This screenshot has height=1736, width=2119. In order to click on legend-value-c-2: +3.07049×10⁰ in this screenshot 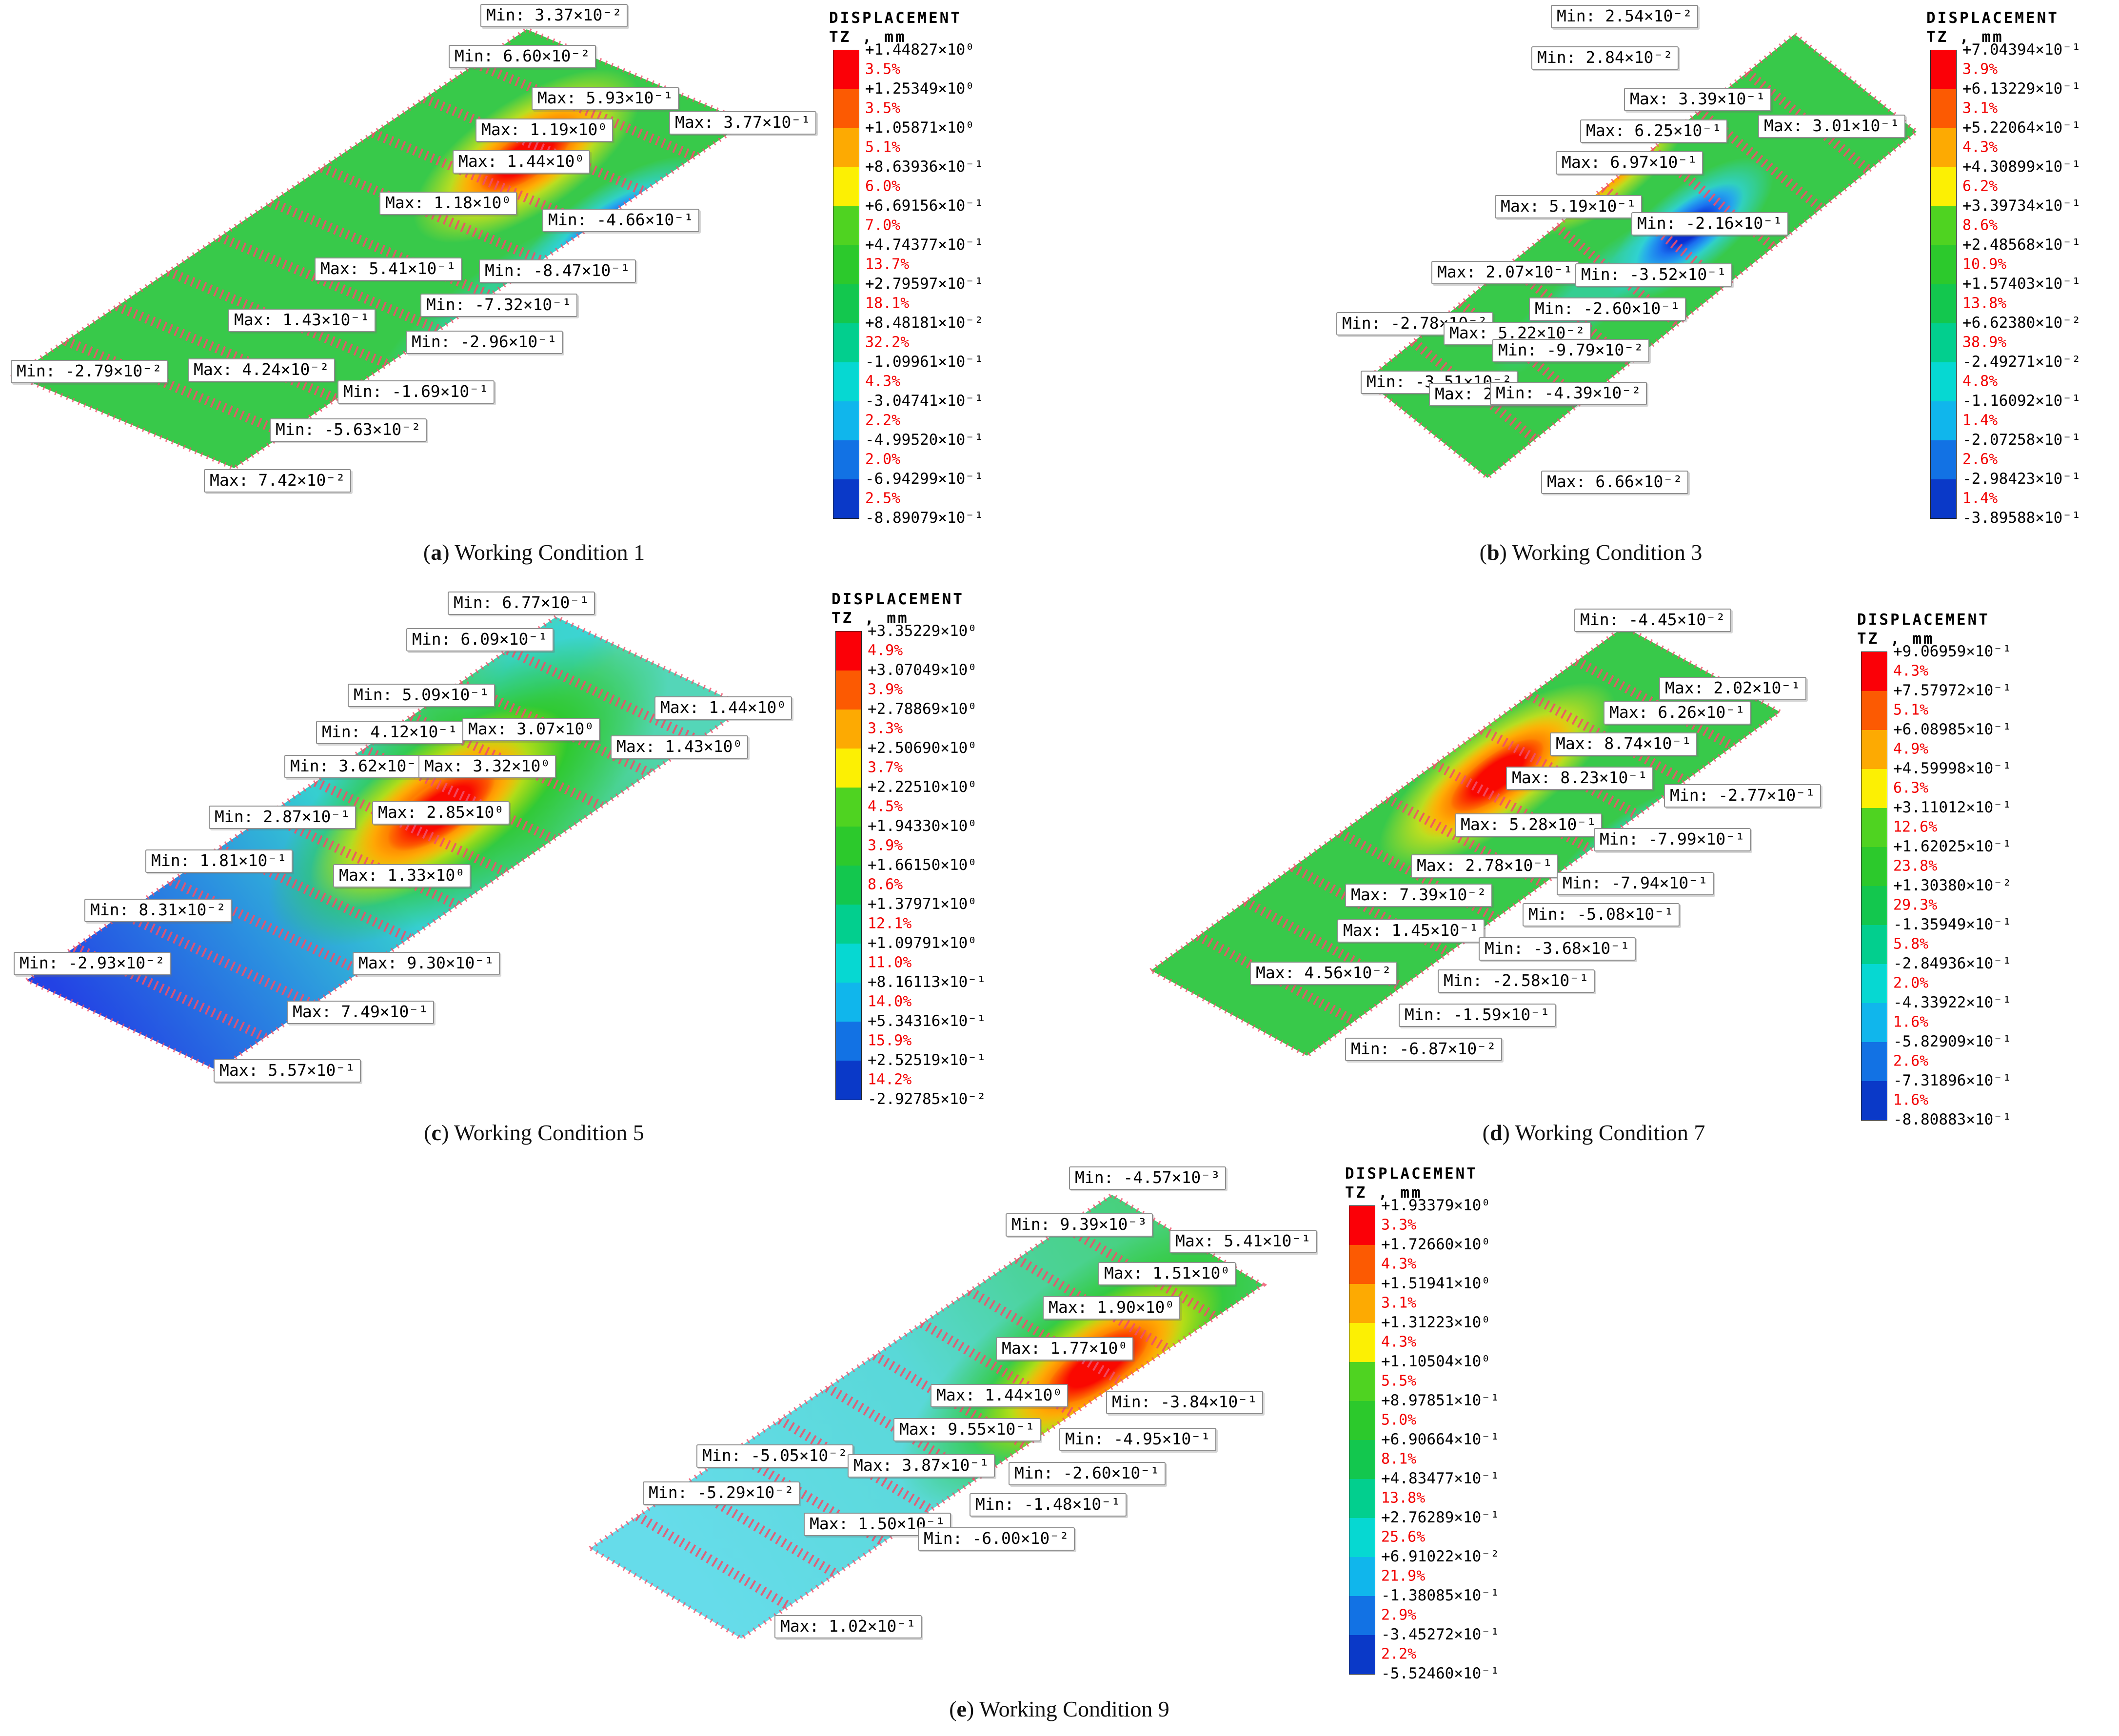, I will do `click(922, 670)`.